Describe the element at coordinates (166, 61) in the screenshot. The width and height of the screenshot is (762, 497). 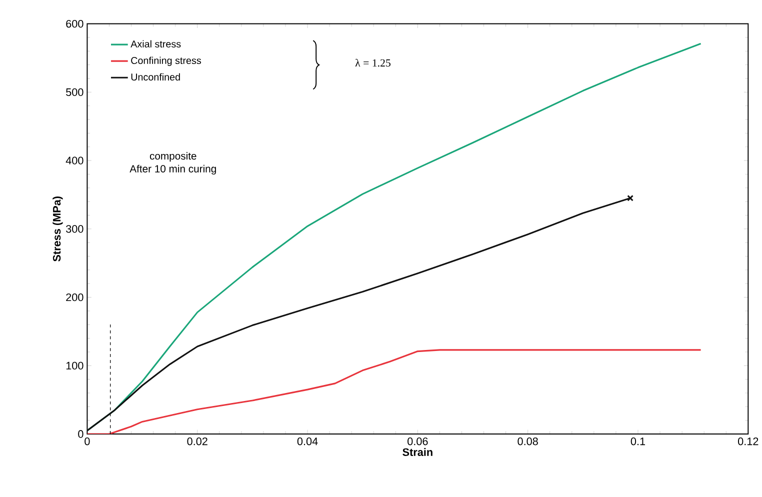
I see `legend-label: Confining stress` at that location.